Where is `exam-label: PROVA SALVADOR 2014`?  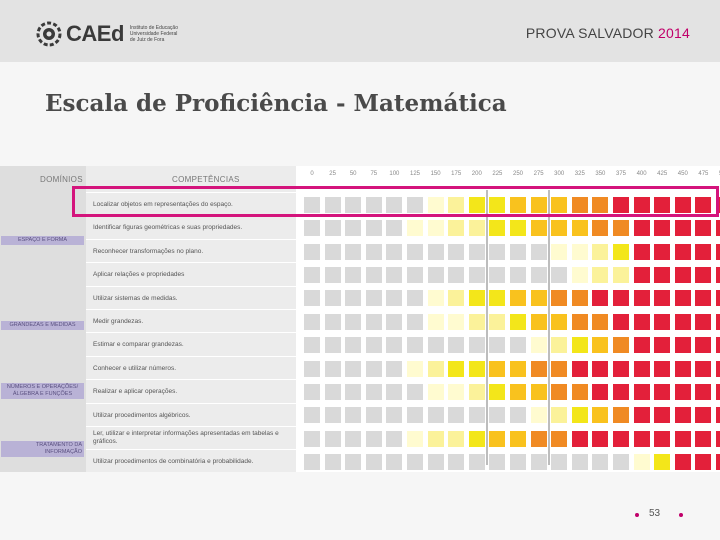
exam-label: PROVA SALVADOR 2014 is located at coordinates (608, 33).